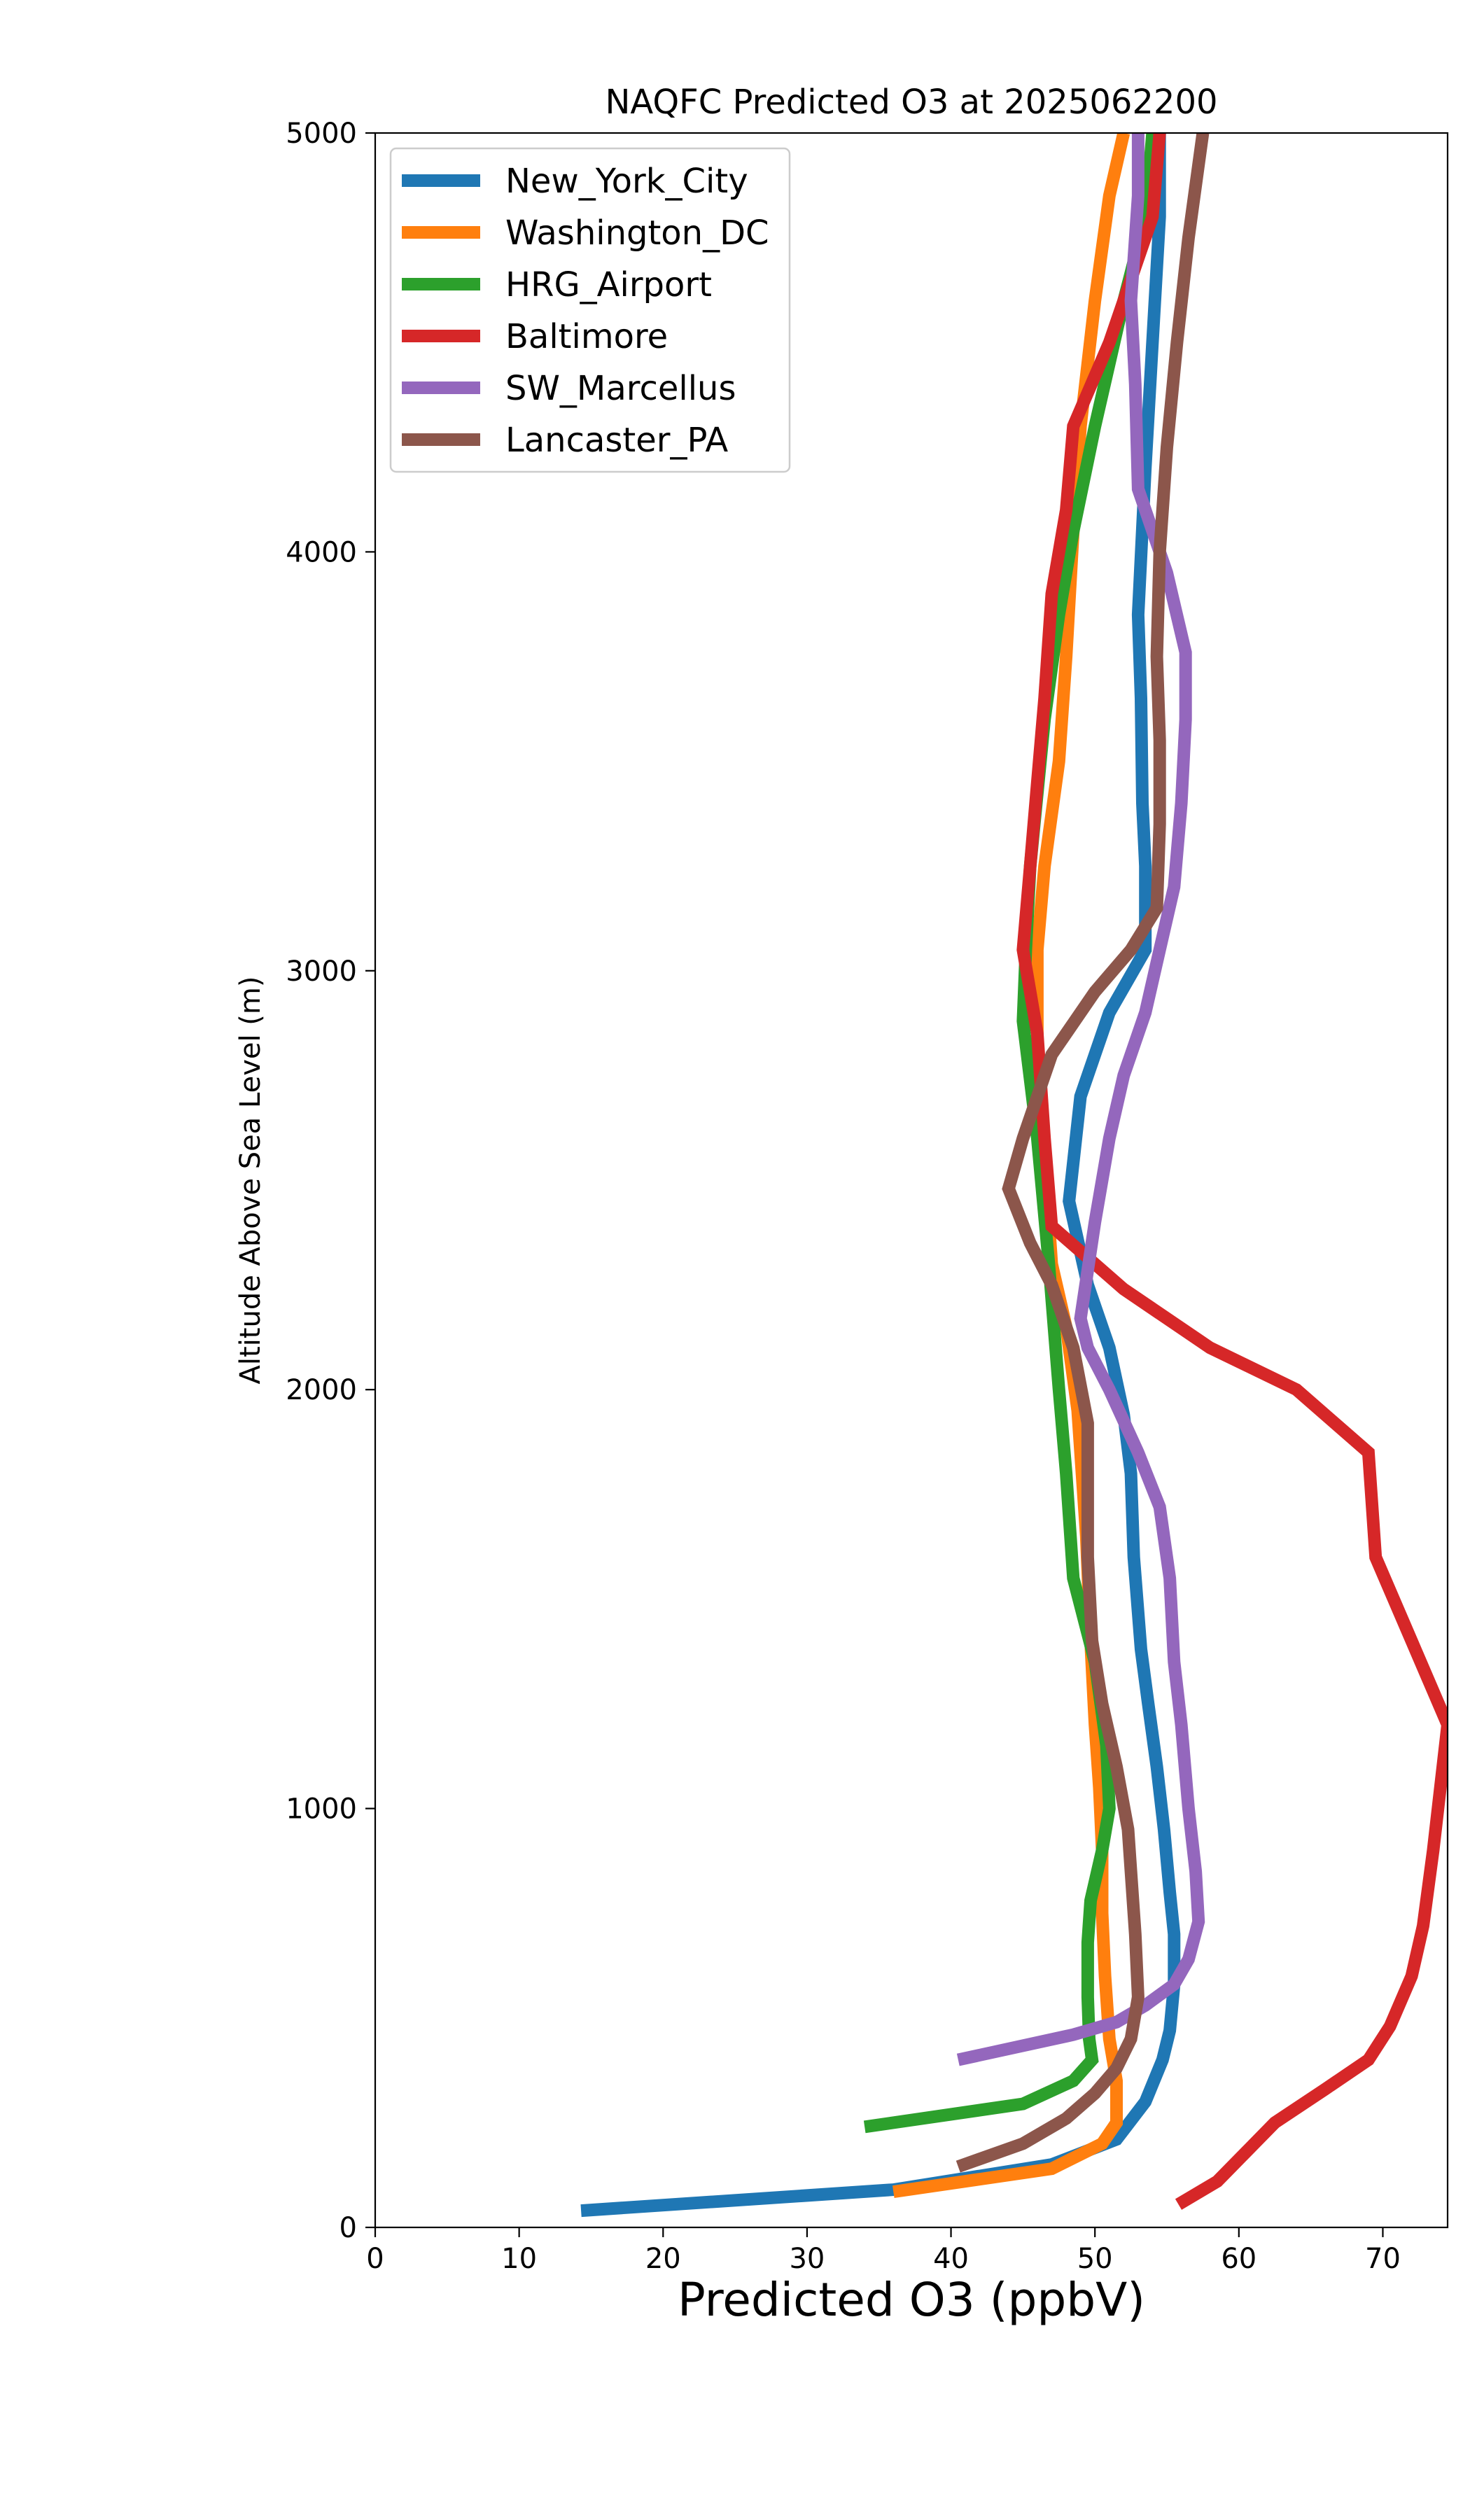 The height and width of the screenshot is (2520, 1470). What do you see at coordinates (616, 440) in the screenshot?
I see `legend-label-lancaster-pa: Lancaster_PA` at bounding box center [616, 440].